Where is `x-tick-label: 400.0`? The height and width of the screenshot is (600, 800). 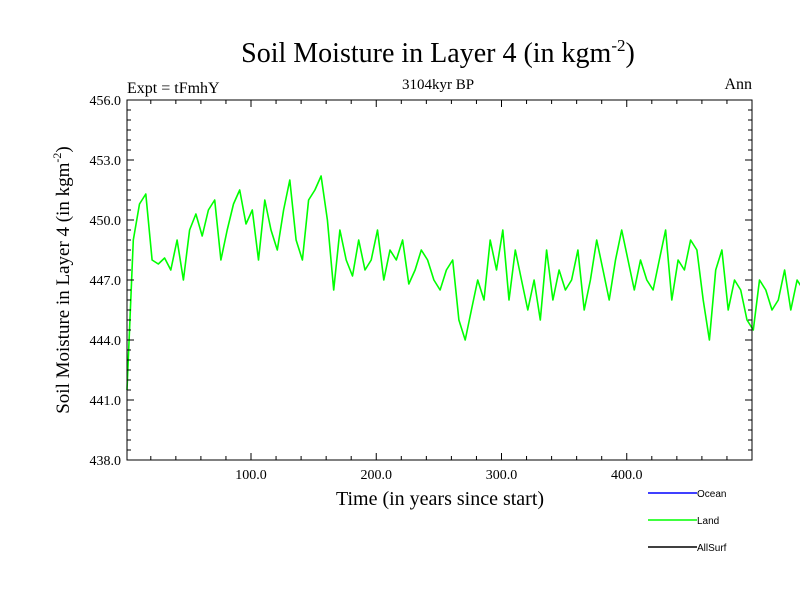 x-tick-label: 400.0 is located at coordinates (627, 475).